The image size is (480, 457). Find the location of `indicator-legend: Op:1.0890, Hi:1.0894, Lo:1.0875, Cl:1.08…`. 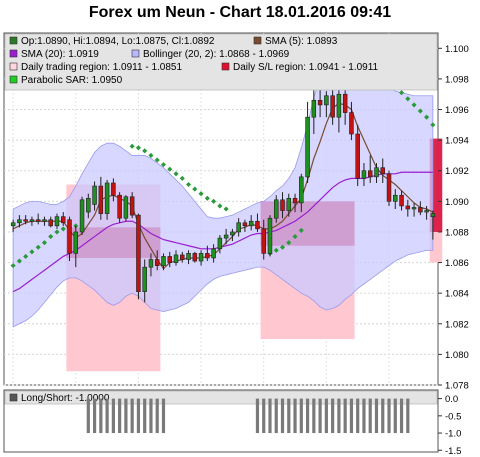

indicator-legend: Op:1.0890, Hi:1.0894, Lo:1.0875, Cl:1.08… is located at coordinates (221, 62).